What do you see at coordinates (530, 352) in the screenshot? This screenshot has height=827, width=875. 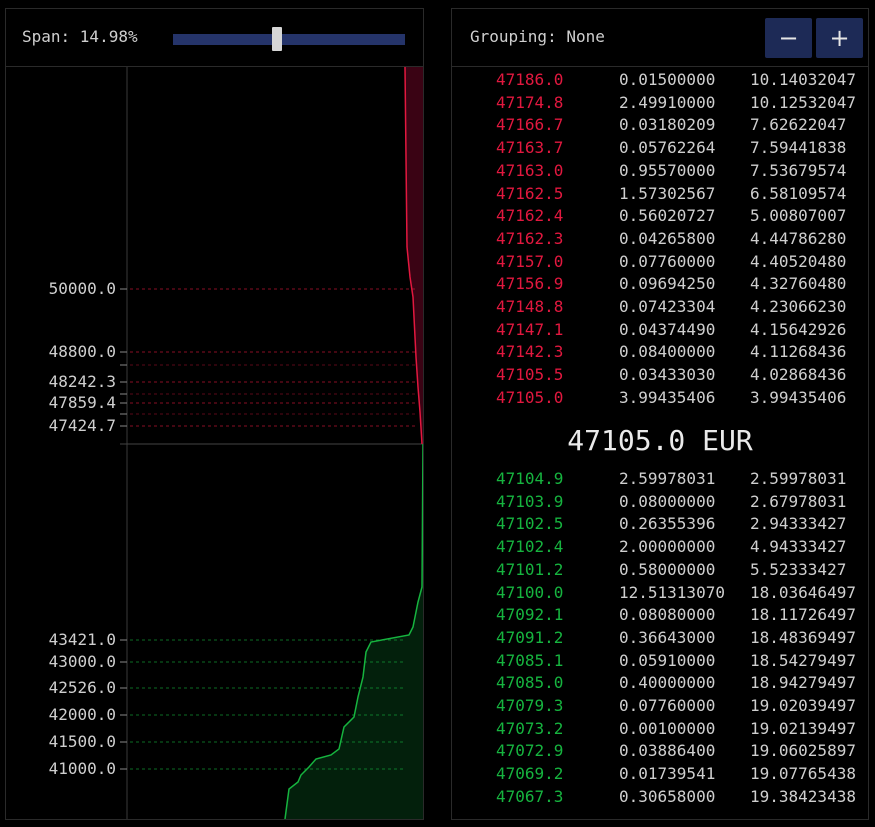 I see `ask-price: 47142.3` at bounding box center [530, 352].